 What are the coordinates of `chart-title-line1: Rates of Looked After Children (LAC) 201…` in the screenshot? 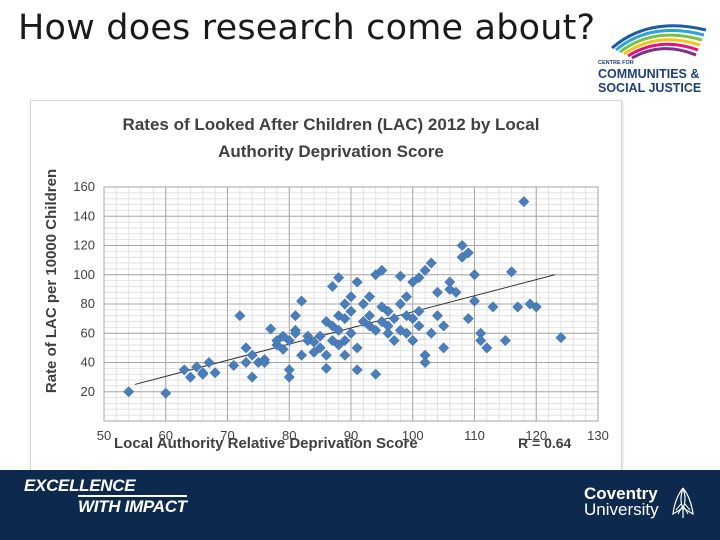 It's located at (331, 124).